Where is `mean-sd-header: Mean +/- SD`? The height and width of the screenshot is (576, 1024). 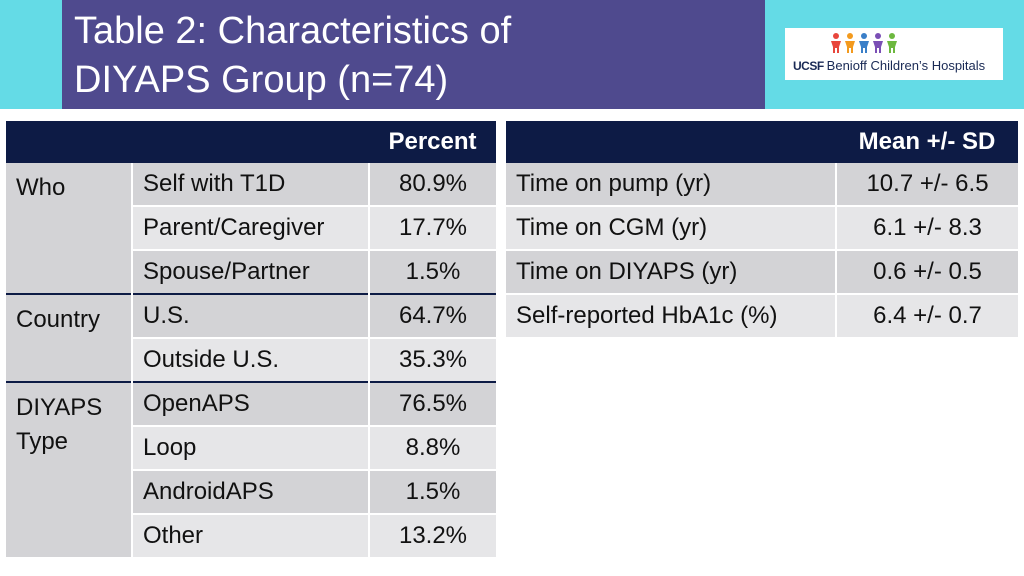
mean-sd-header: Mean +/- SD is located at coordinates (927, 142).